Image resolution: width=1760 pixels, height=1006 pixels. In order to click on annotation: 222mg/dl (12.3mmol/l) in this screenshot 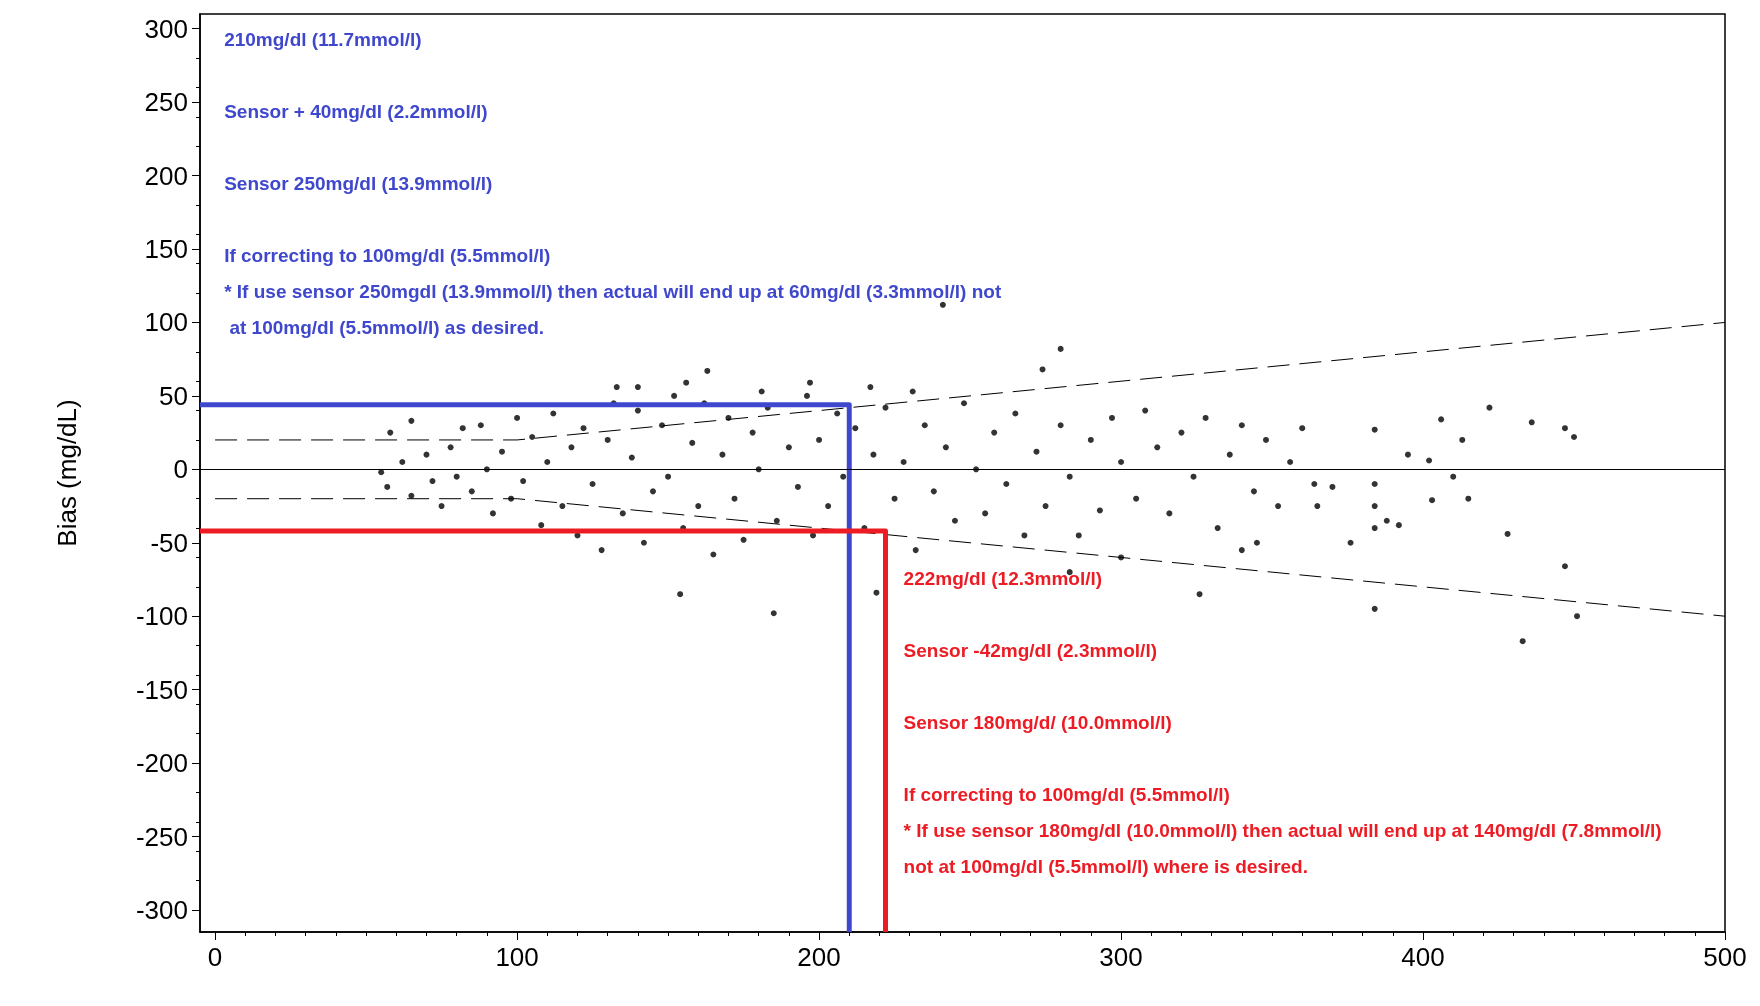, I will do `click(1003, 578)`.